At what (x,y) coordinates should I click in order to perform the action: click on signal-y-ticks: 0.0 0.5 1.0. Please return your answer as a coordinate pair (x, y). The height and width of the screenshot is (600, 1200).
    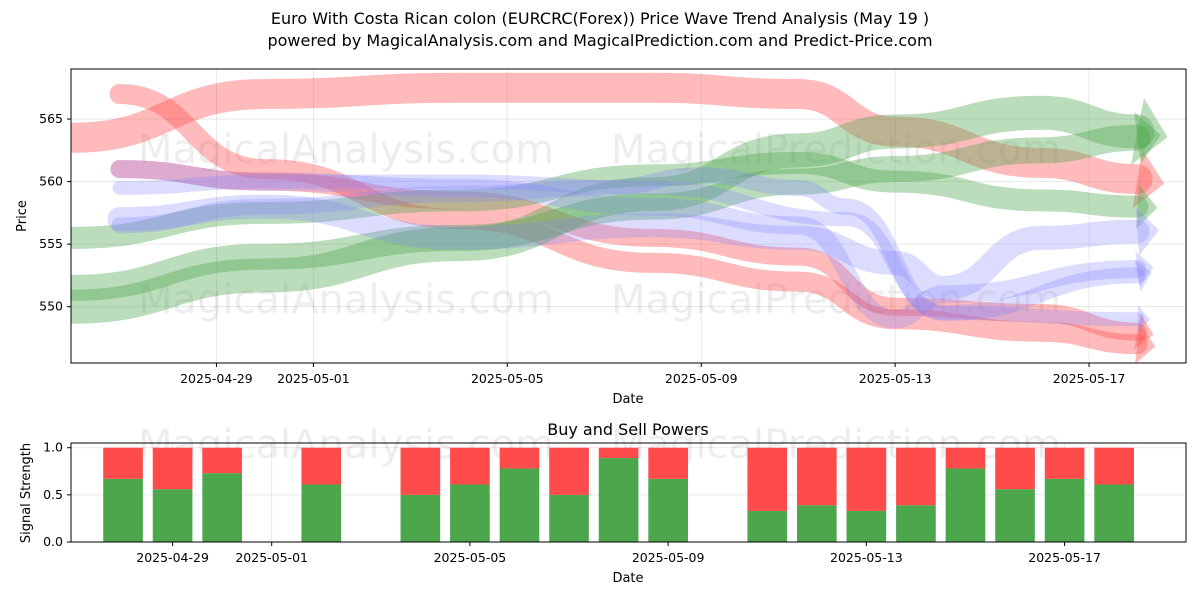
    Looking at the image, I should click on (57, 494).